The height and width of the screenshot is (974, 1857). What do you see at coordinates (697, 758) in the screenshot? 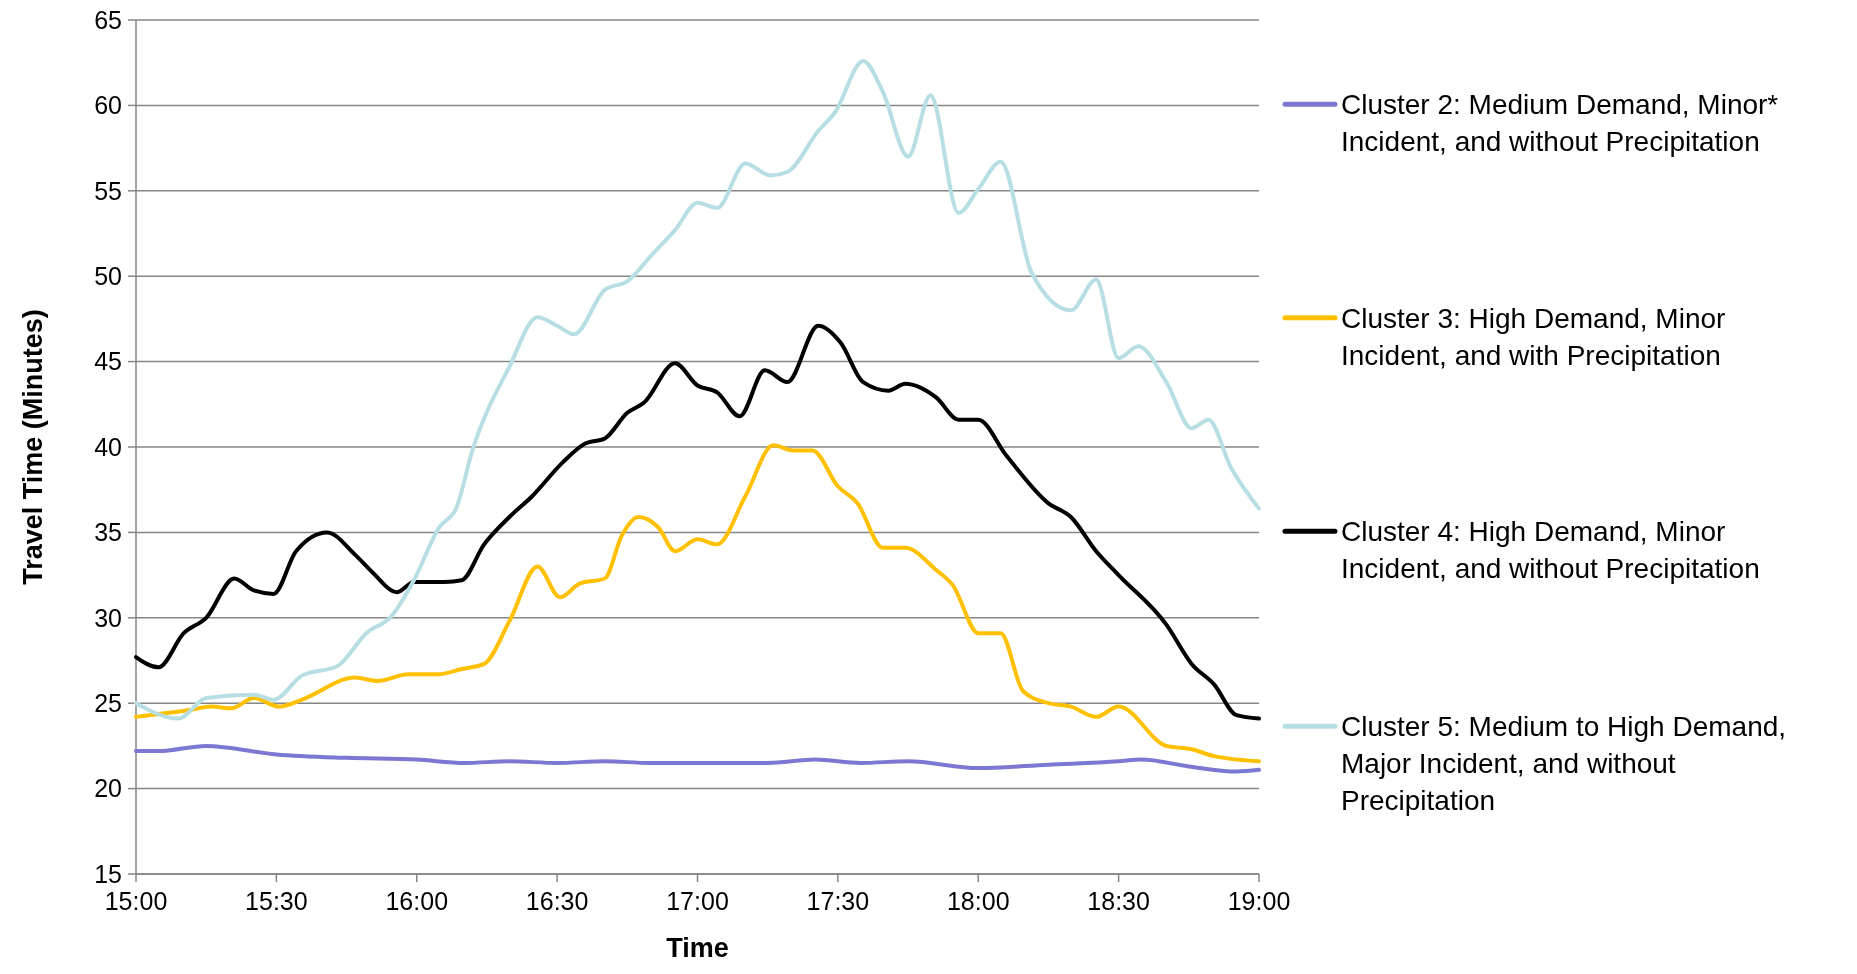
I see `line-series` at bounding box center [697, 758].